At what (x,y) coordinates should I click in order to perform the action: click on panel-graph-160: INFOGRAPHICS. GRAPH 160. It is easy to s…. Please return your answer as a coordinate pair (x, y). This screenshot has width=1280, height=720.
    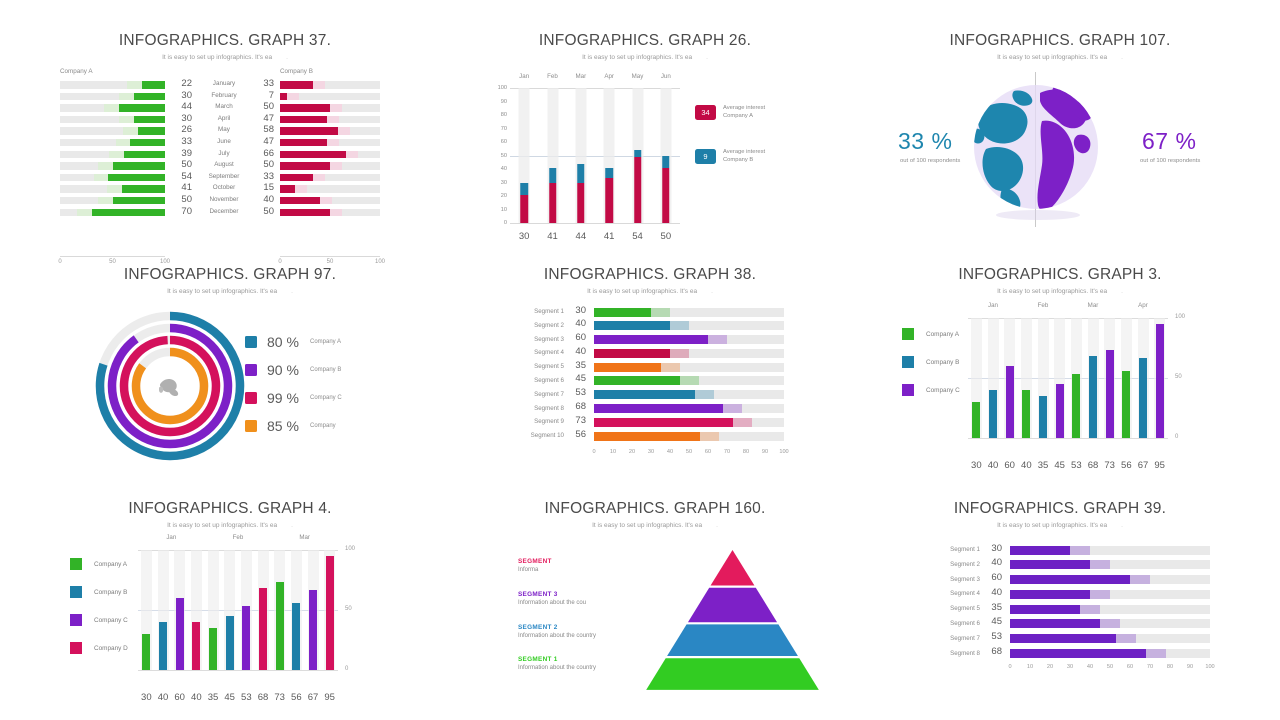
    Looking at the image, I should click on (655, 607).